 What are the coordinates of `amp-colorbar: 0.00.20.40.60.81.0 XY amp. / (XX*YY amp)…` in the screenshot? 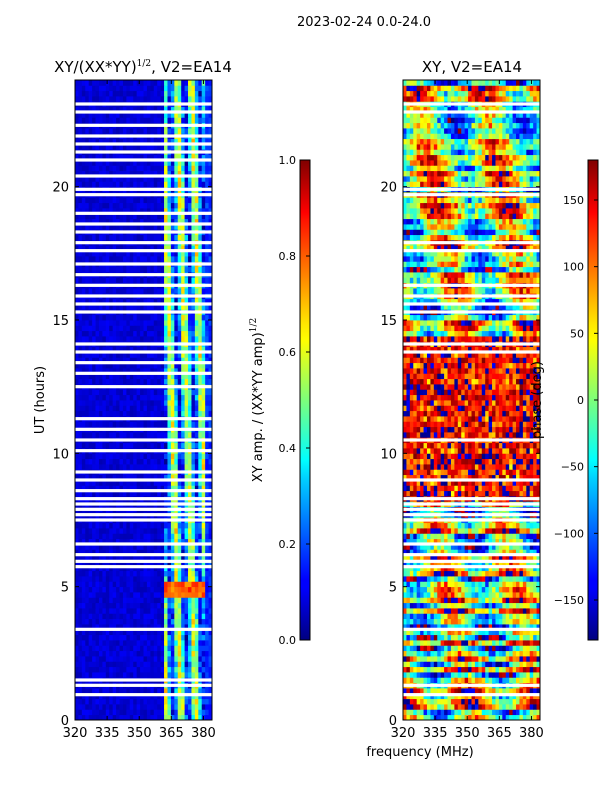 It's located at (280, 400).